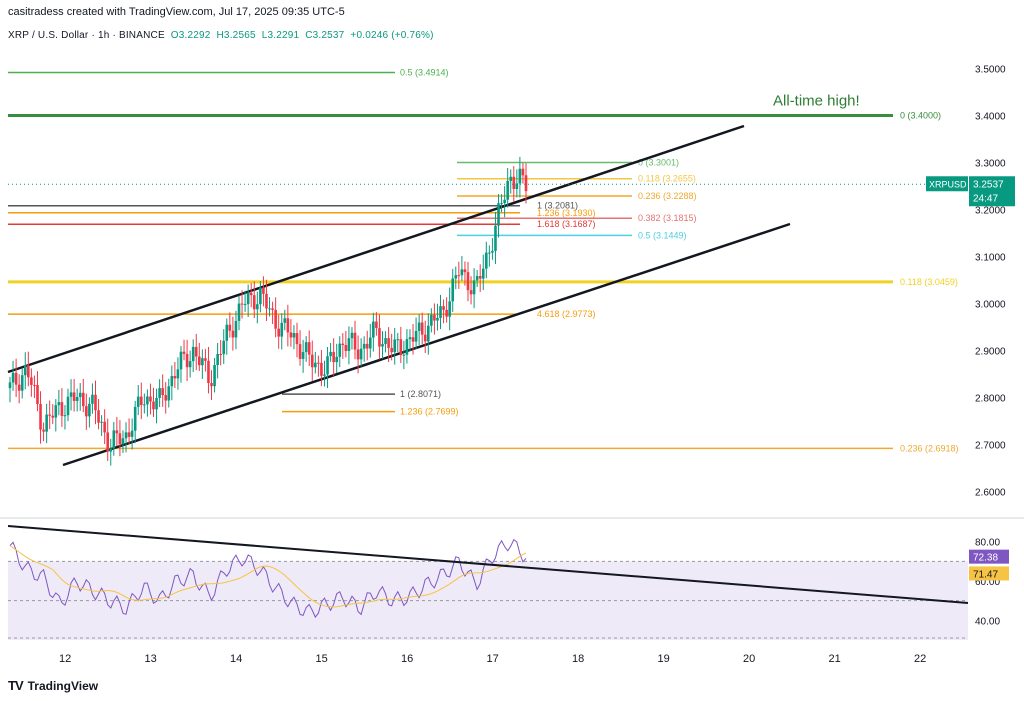  What do you see at coordinates (280, 35) in the screenshot?
I see `low-value: L3.2291` at bounding box center [280, 35].